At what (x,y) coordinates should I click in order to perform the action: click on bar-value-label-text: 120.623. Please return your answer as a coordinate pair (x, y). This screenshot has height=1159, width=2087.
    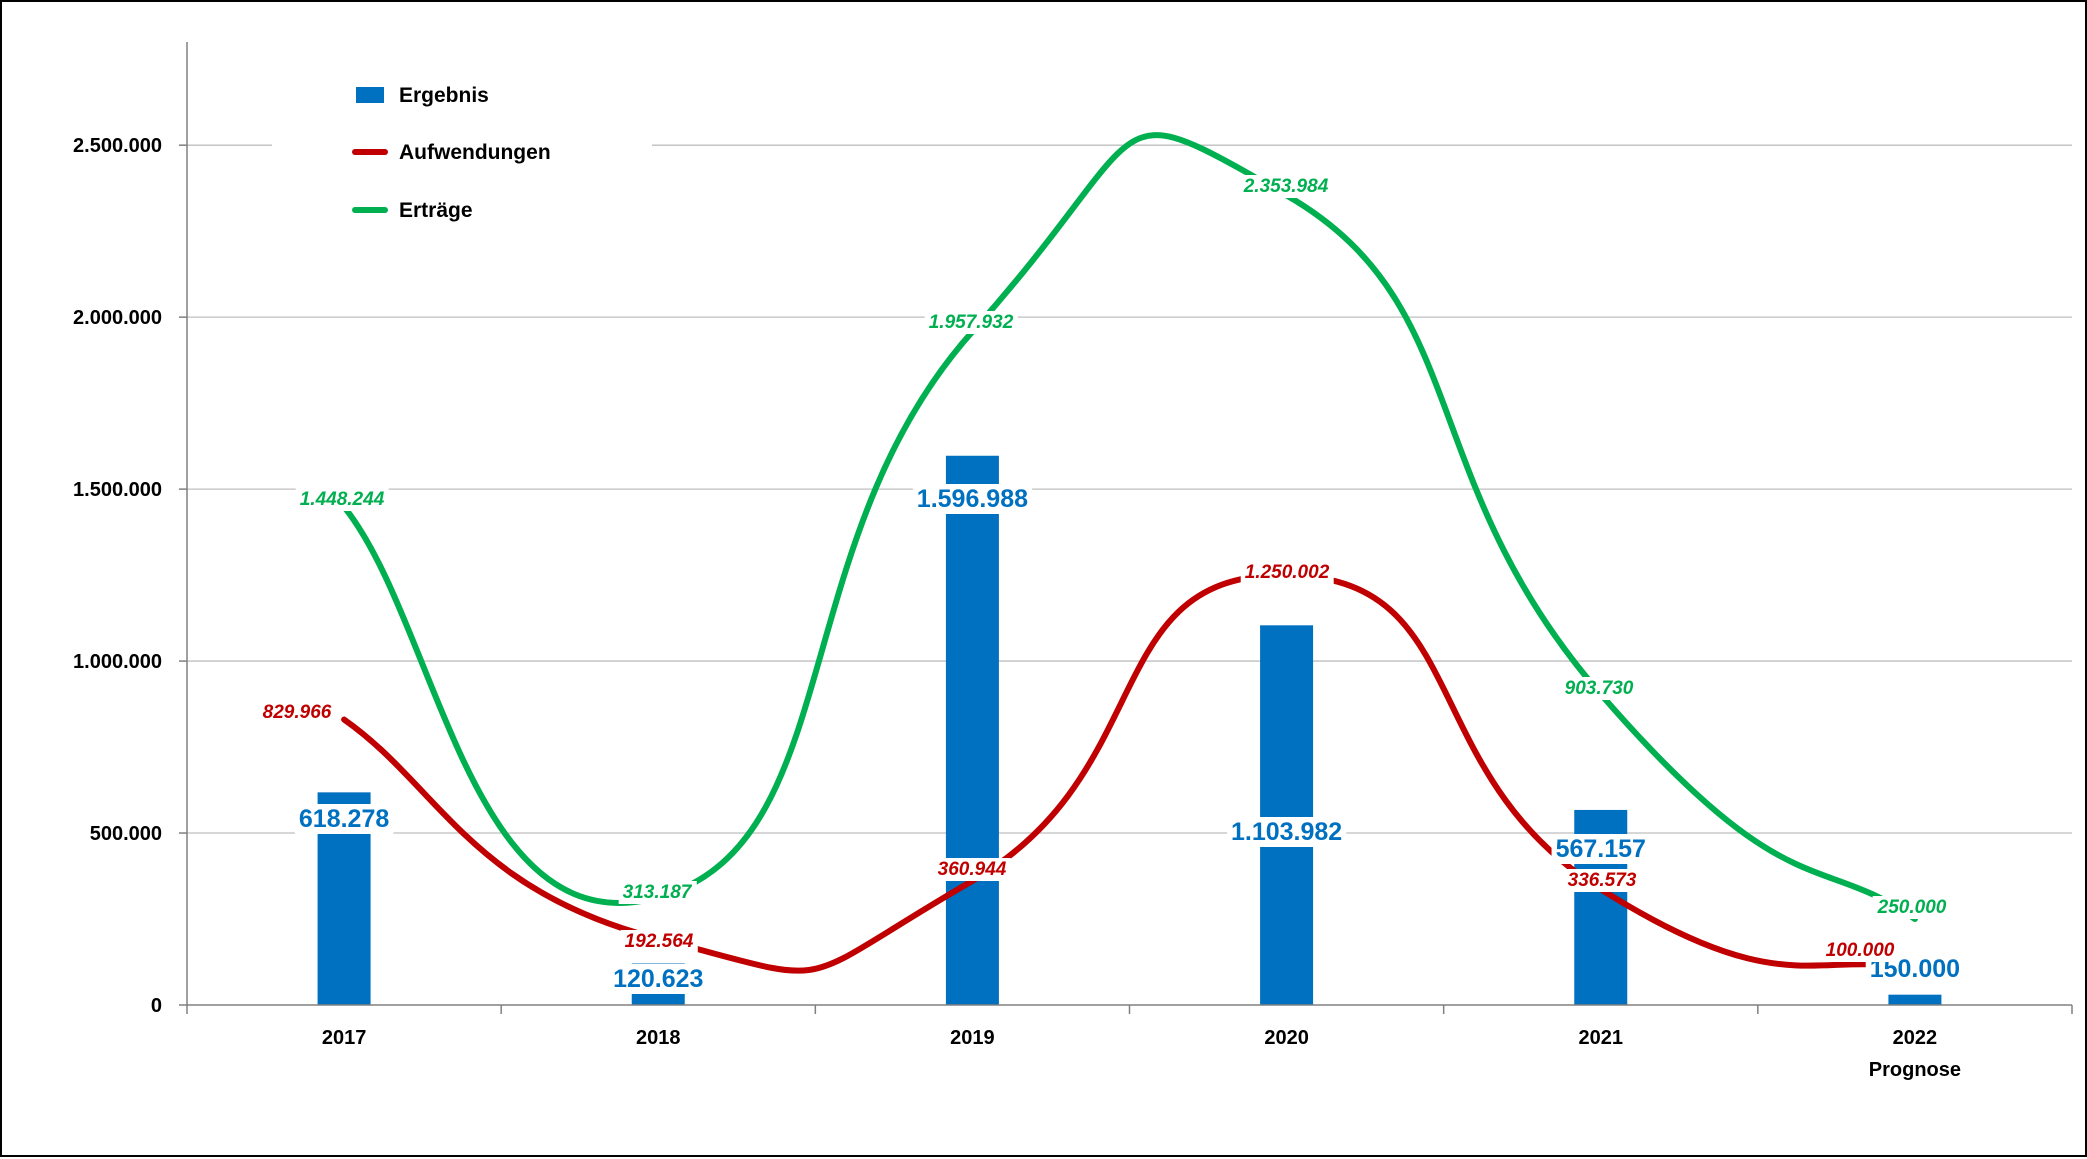
    Looking at the image, I should click on (658, 979).